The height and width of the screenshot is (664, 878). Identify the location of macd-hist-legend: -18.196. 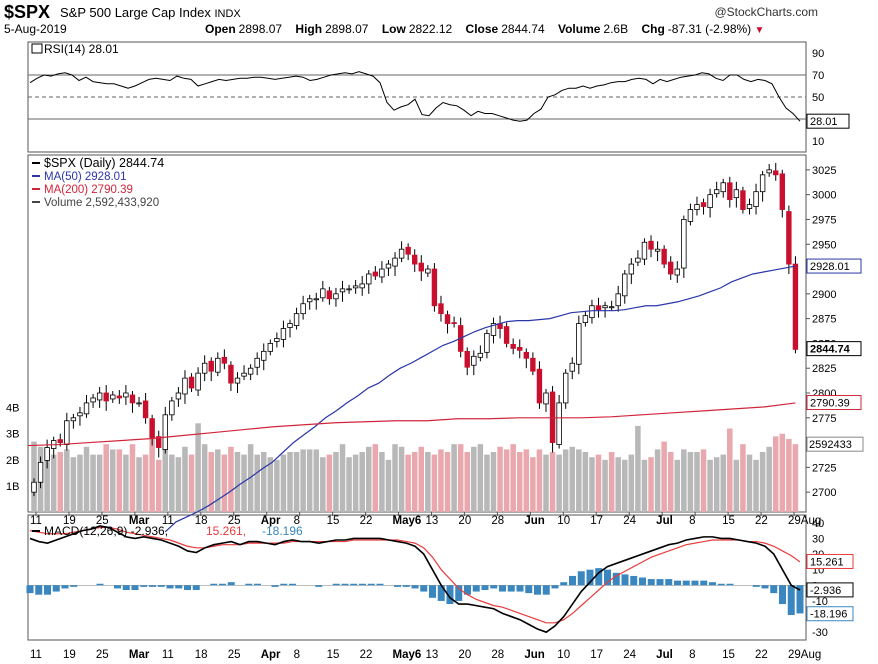
(282, 531).